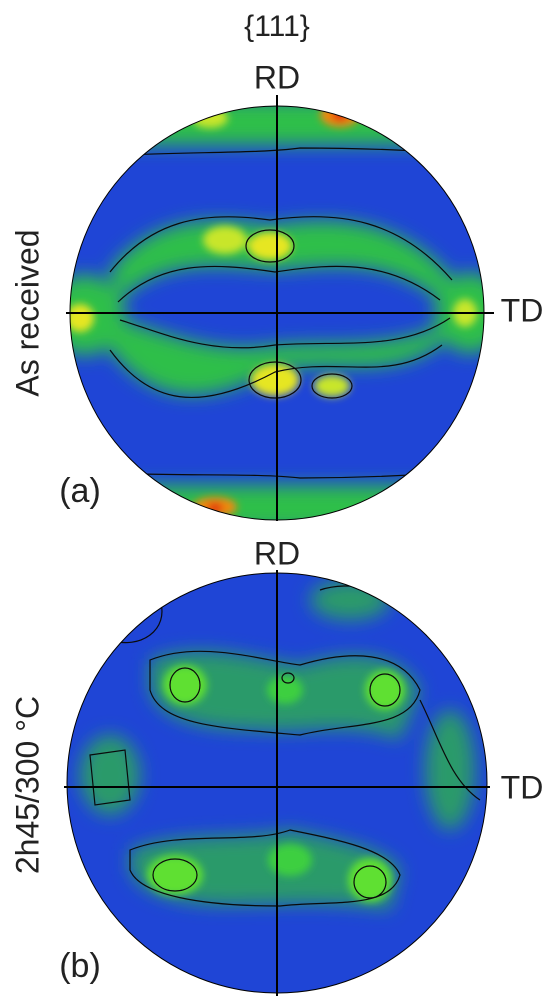 The width and height of the screenshot is (544, 996). Describe the element at coordinates (80, 966) in the screenshot. I see `panel-label: (b)` at that location.